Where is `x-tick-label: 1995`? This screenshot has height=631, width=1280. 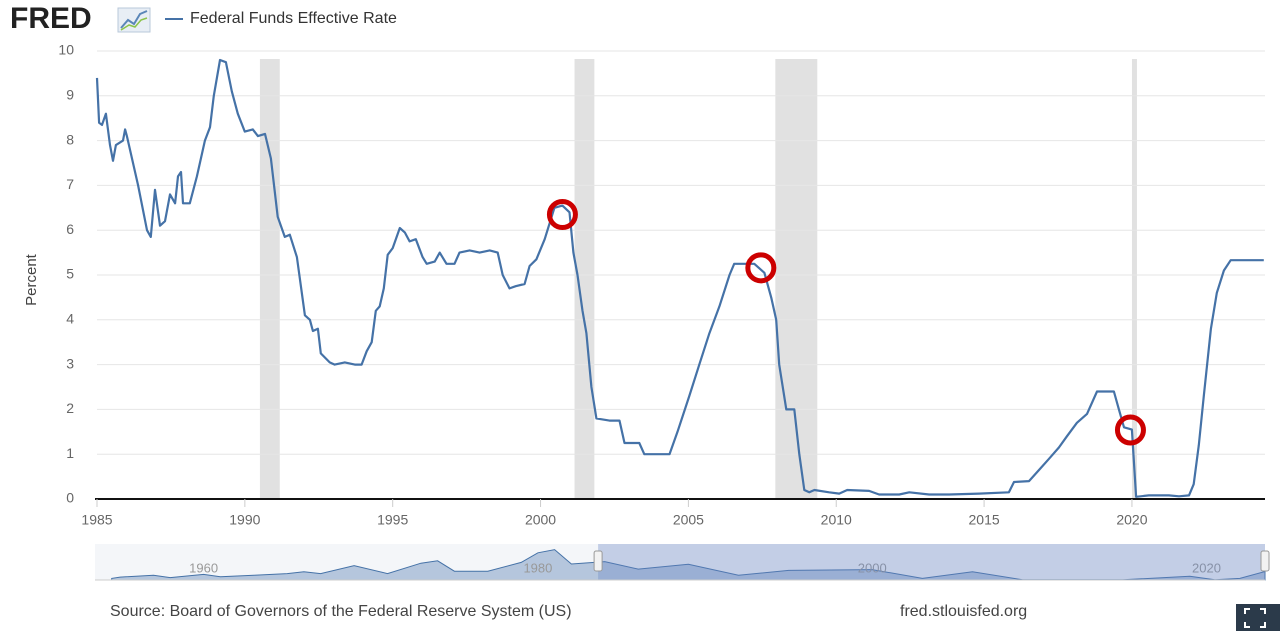
x-tick-label: 1995 is located at coordinates (392, 520).